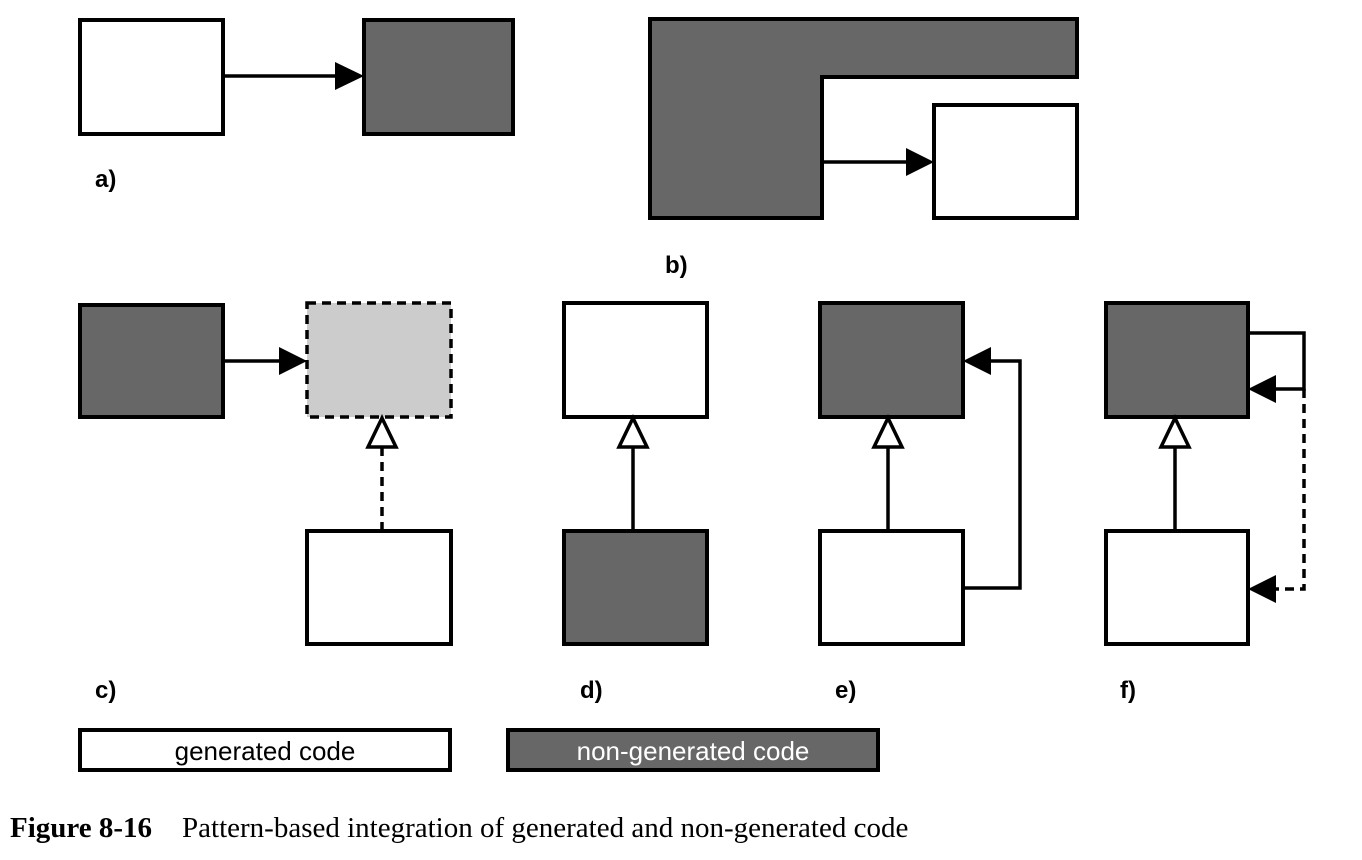 This screenshot has width=1362, height=860. I want to click on panel-e: e), so click(920, 502).